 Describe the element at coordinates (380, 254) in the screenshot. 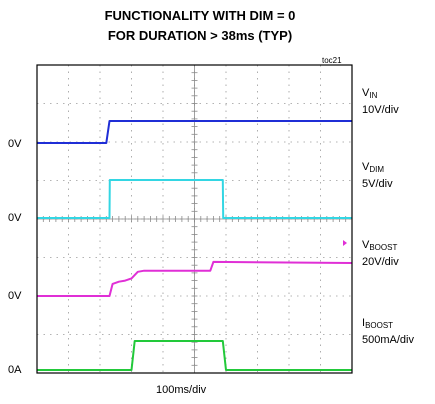

I see `legend-vboost: VBOOST 20V/div` at that location.